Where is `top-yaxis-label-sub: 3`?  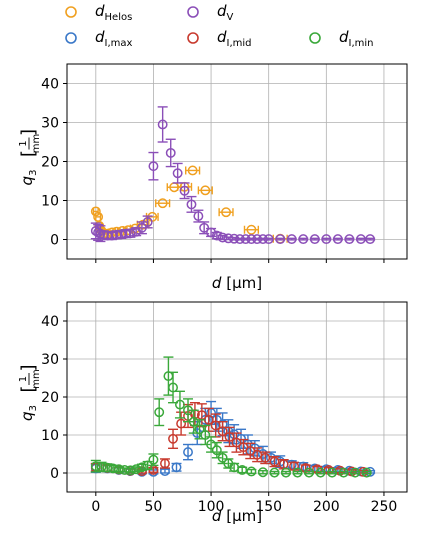 top-yaxis-label-sub: 3 is located at coordinates (33, 173).